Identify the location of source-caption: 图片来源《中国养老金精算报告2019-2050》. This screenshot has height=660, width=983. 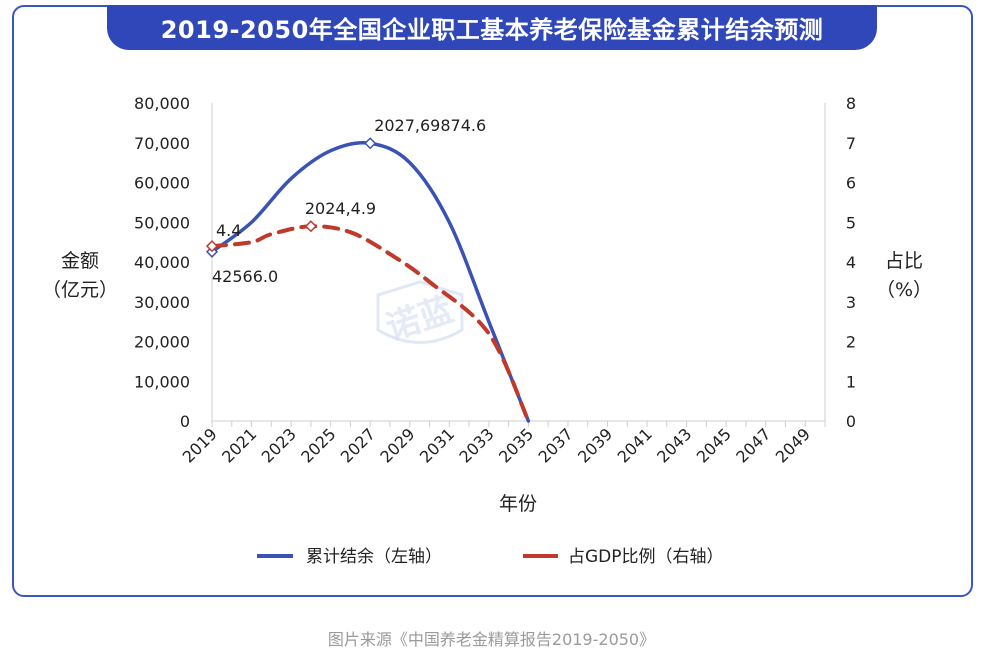
(491, 639).